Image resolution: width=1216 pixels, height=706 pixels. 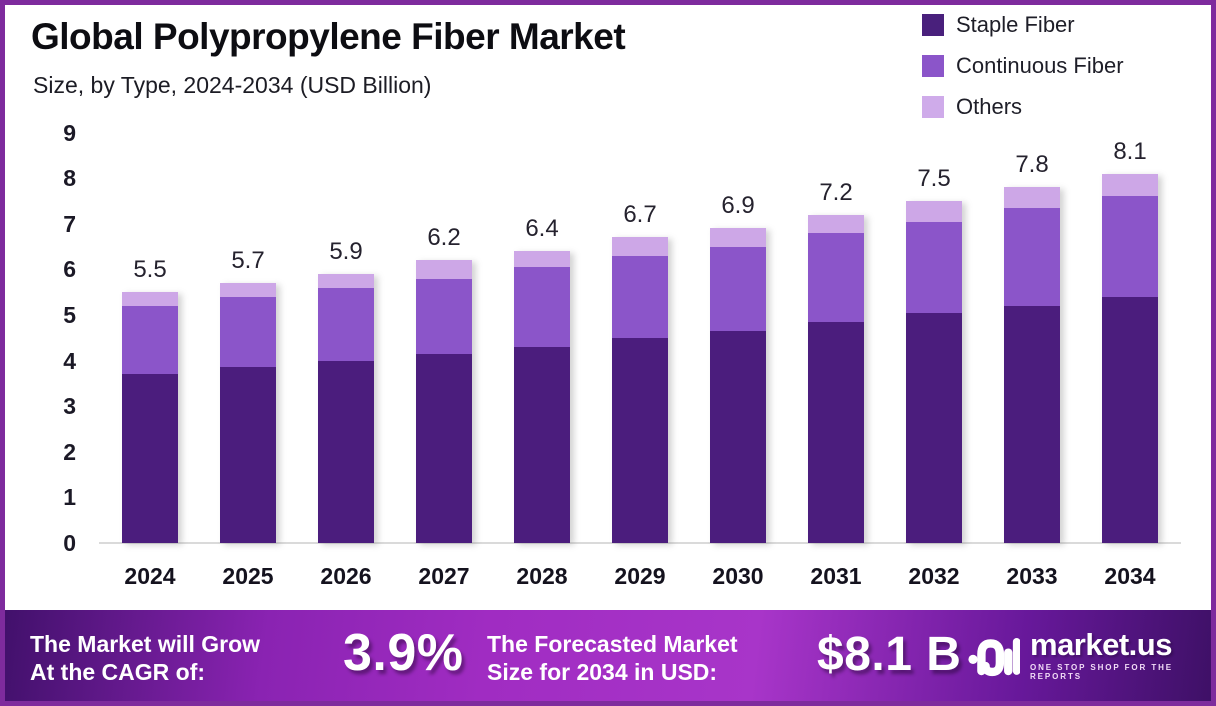 I want to click on x-axis-label-2032: 2032, so click(x=934, y=576).